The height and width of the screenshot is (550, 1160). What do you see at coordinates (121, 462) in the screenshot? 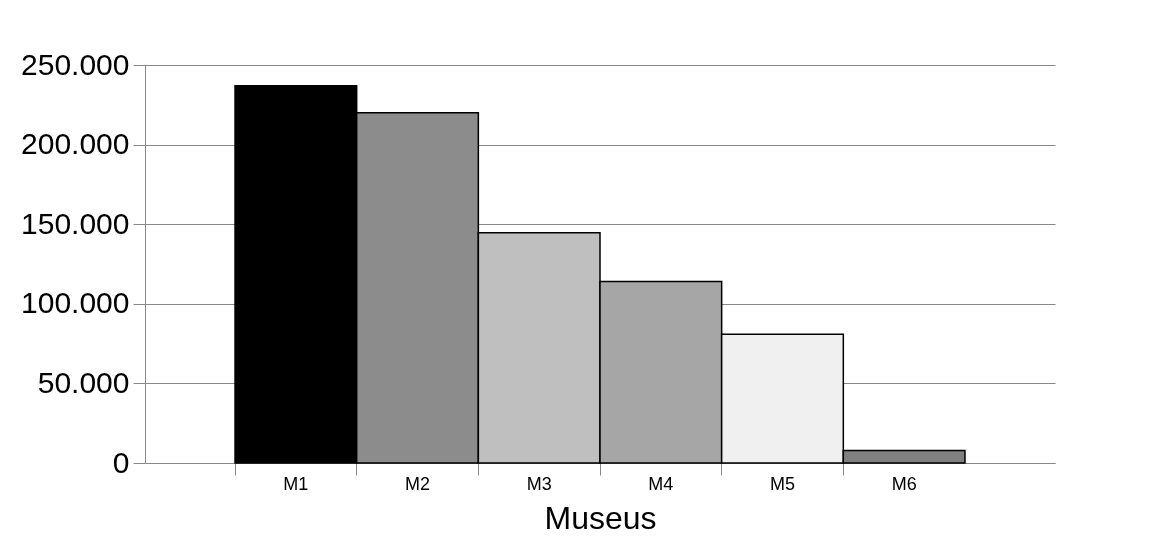
I see `y-tick-label: 0` at bounding box center [121, 462].